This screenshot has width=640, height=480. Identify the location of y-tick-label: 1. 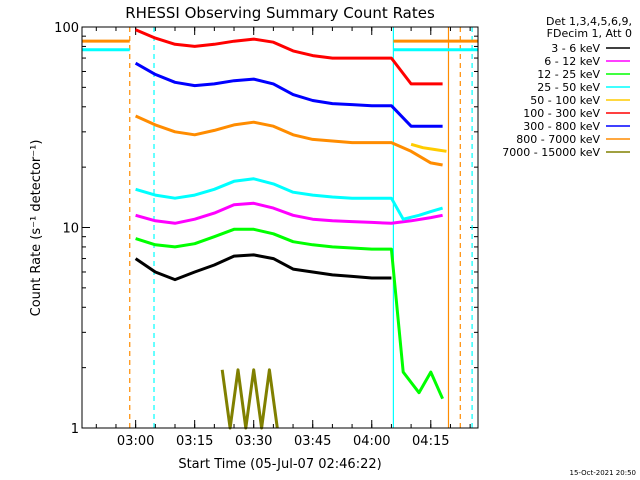
(75, 429).